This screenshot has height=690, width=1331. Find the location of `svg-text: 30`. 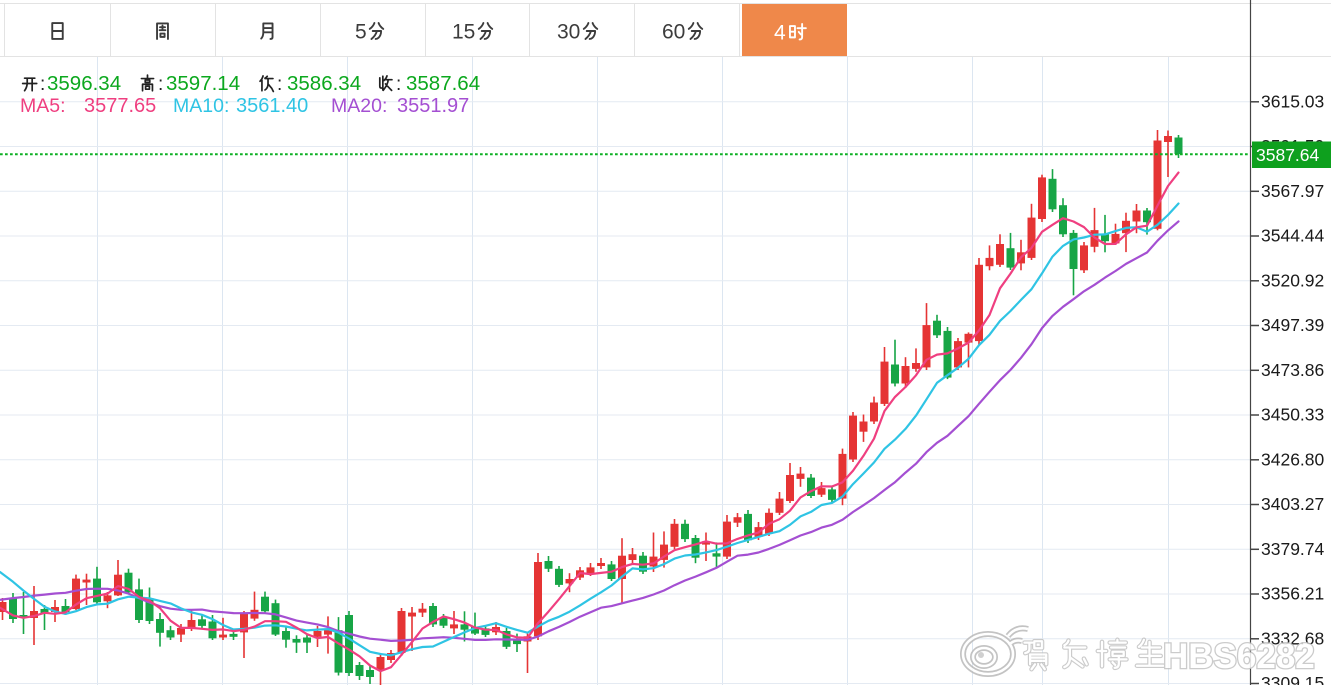

svg-text: 30 is located at coordinates (568, 32).